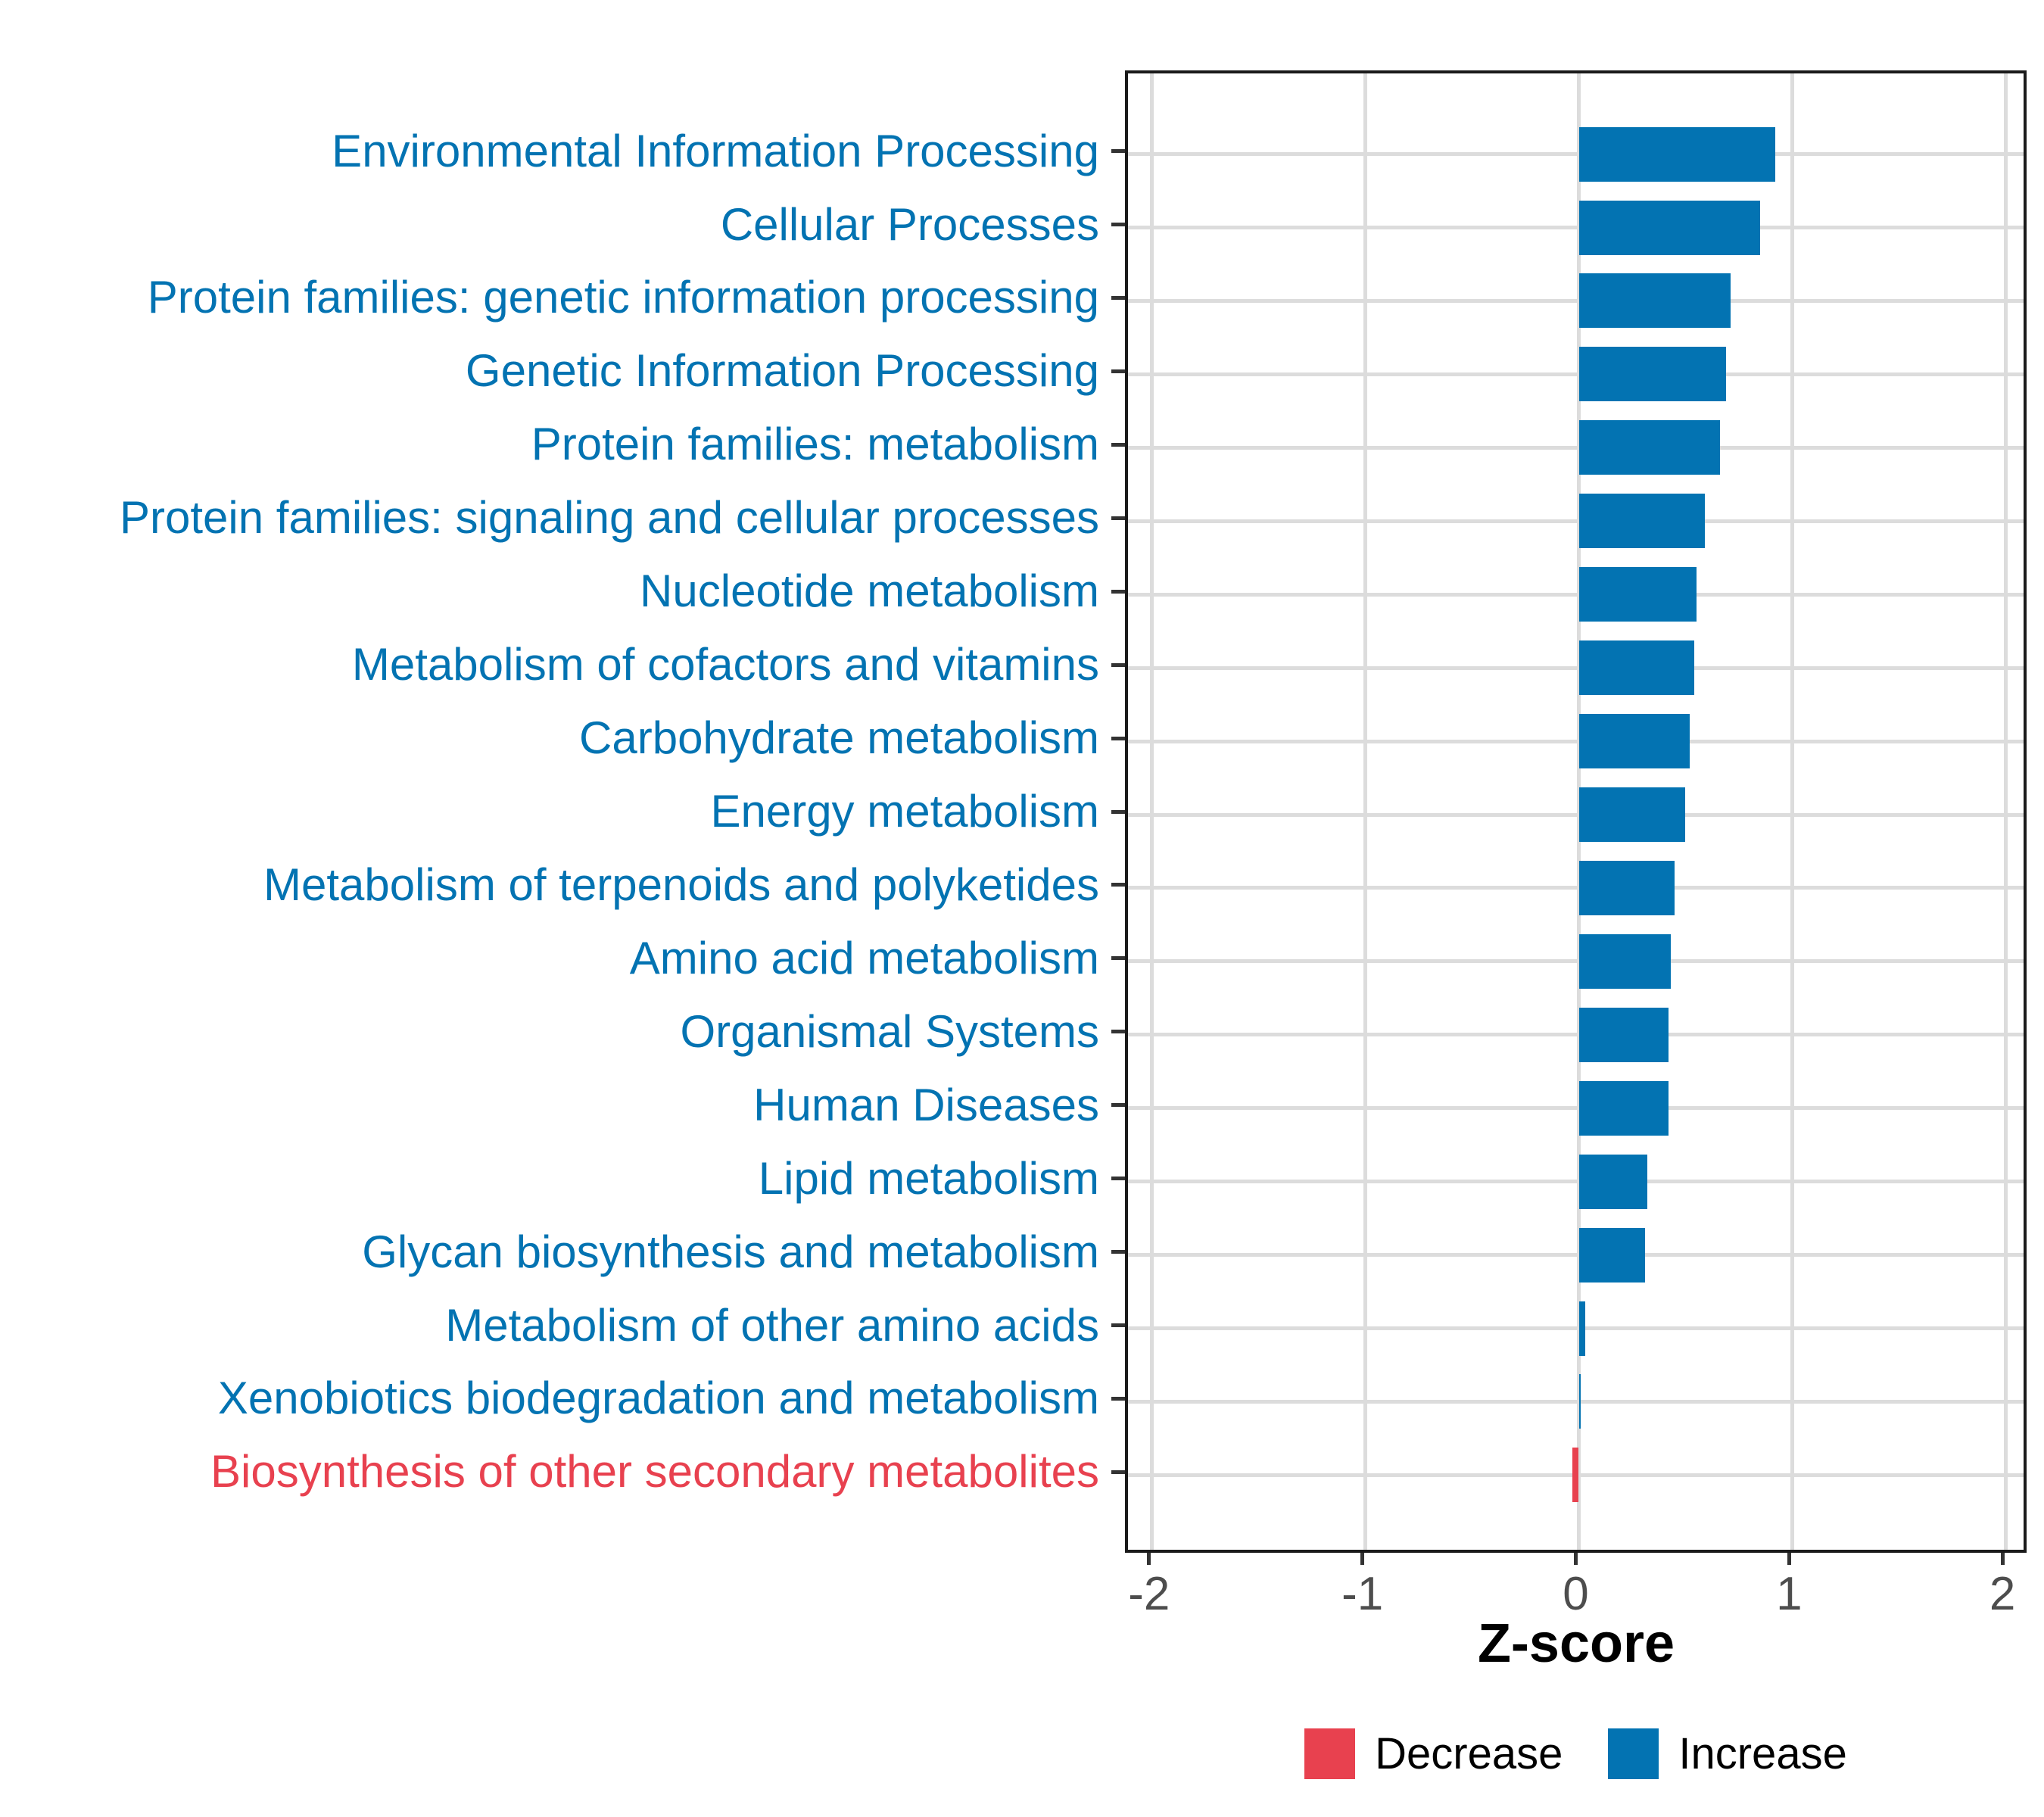  Describe the element at coordinates (1576, 1643) in the screenshot. I see `x-axis-title: Z-score` at that location.